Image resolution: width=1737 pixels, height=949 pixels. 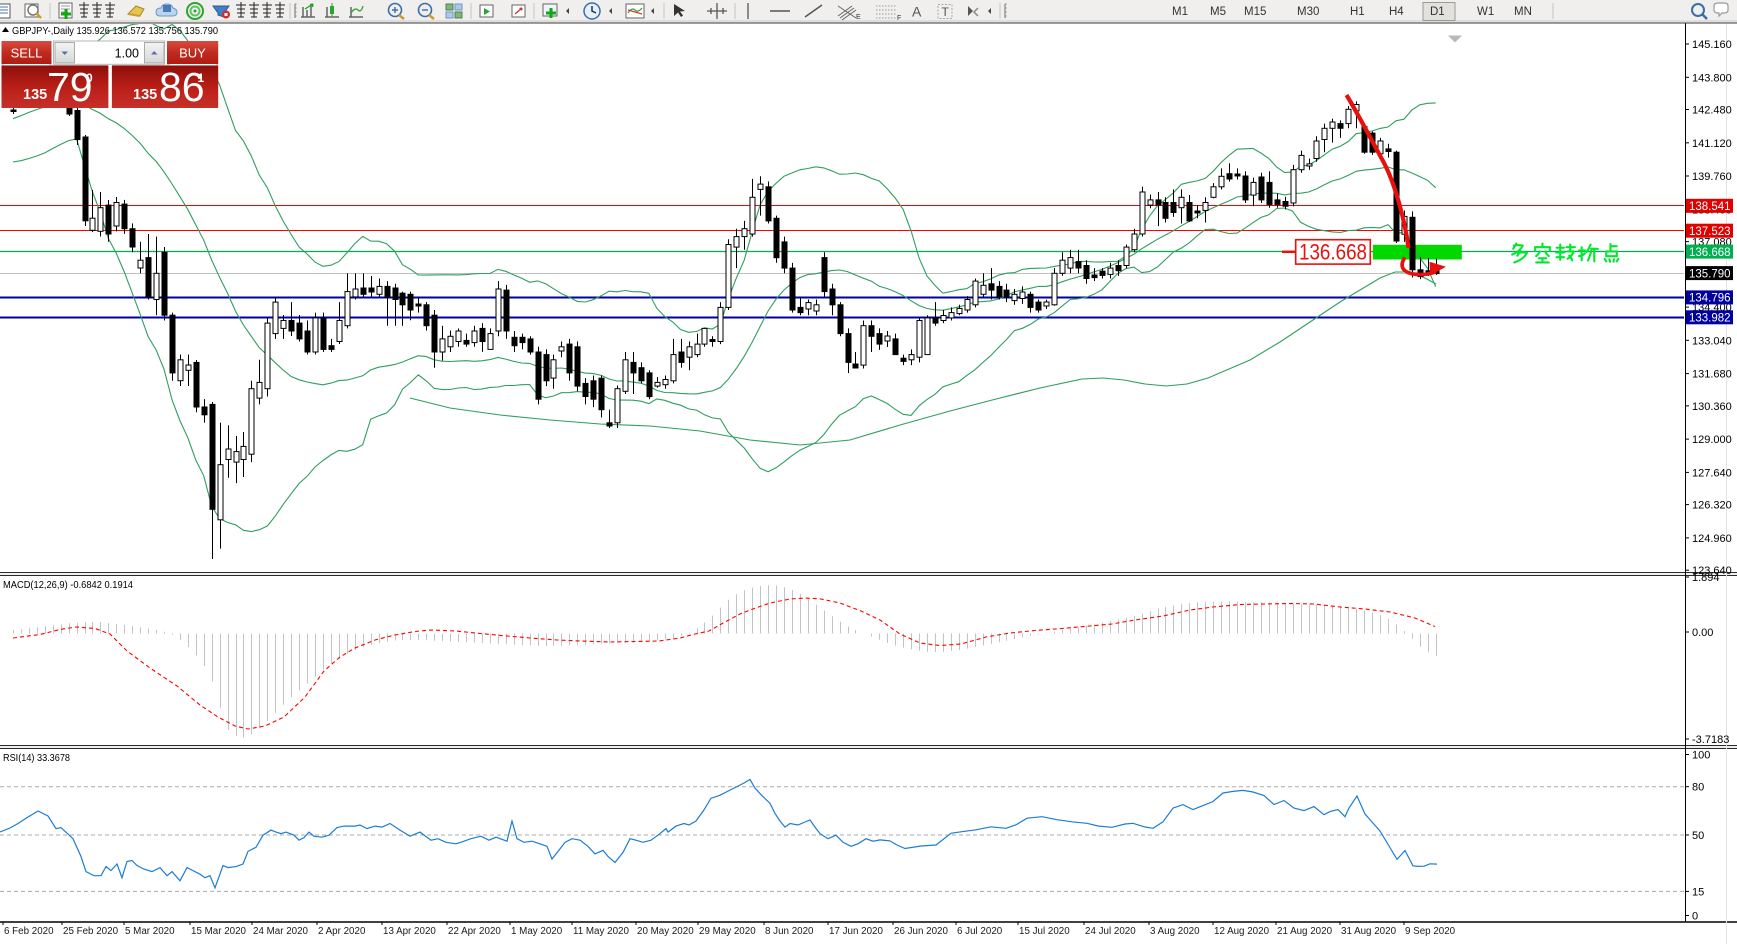 I want to click on svg-text: 20 May 2020, so click(x=665, y=931).